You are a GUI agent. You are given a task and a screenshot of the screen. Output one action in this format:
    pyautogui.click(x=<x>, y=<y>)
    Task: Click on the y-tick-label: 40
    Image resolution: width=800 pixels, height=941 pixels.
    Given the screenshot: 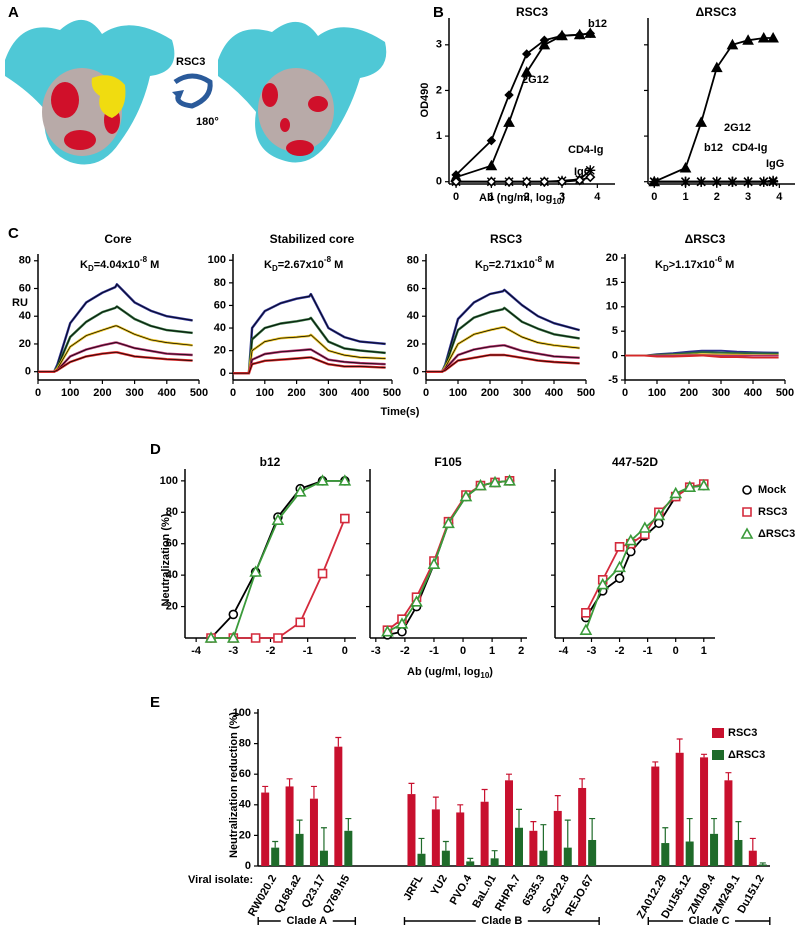 What is the action you would take?
    pyautogui.click(x=25, y=316)
    